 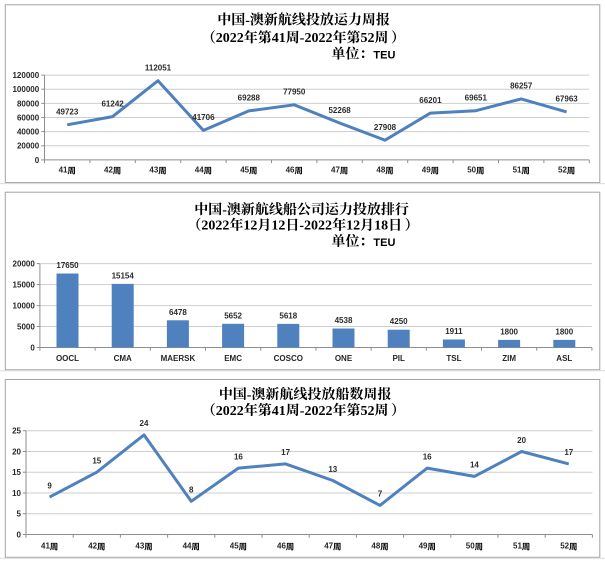 What do you see at coordinates (25, 89) in the screenshot?
I see `svg-text: 100000` at bounding box center [25, 89].